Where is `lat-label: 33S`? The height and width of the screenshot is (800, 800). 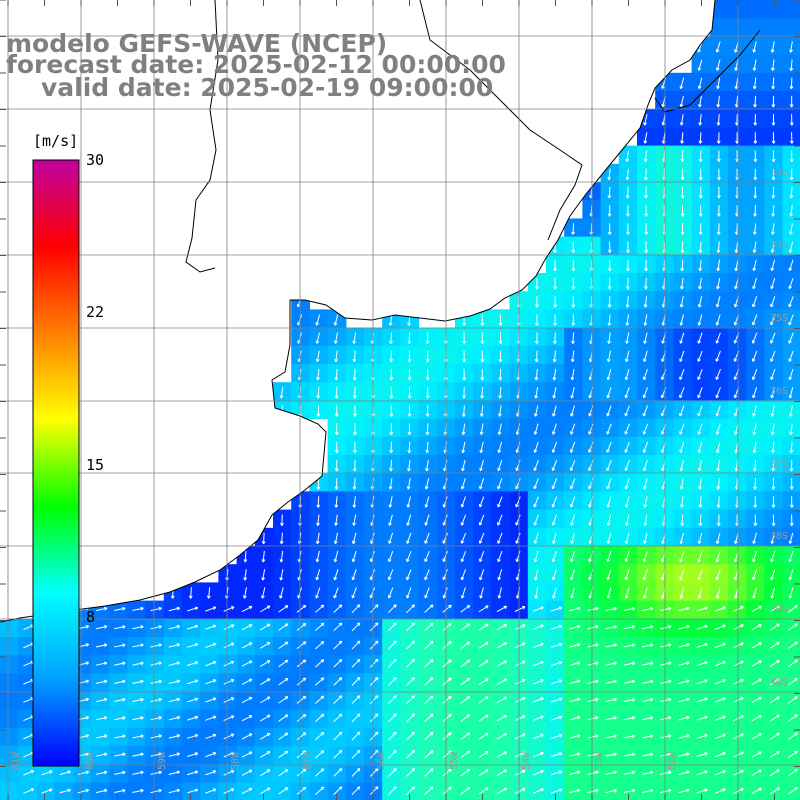
lat-label: 33S is located at coordinates (779, 173).